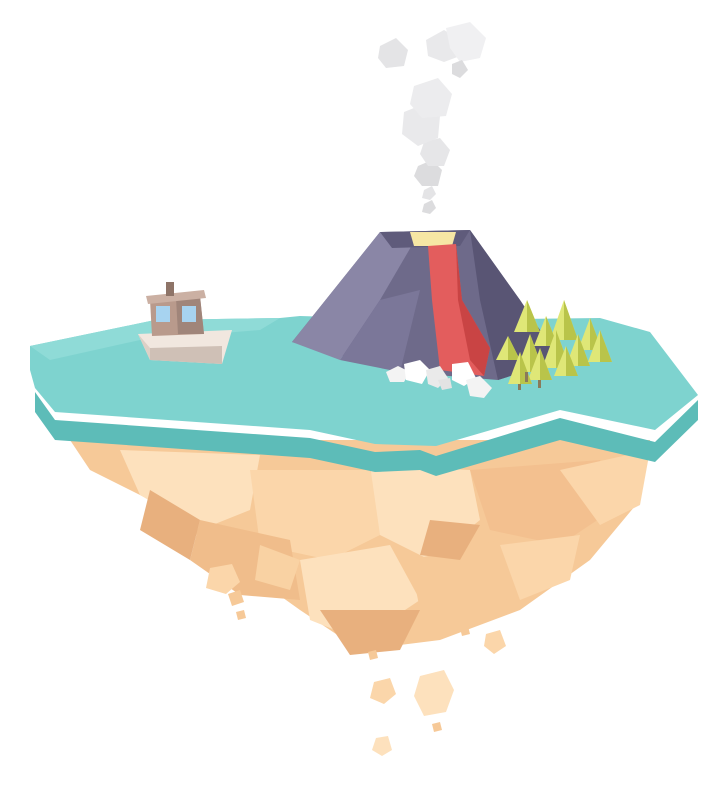 The image size is (711, 785). Describe the element at coordinates (356, 660) in the screenshot. I see `falling-rocks` at that location.